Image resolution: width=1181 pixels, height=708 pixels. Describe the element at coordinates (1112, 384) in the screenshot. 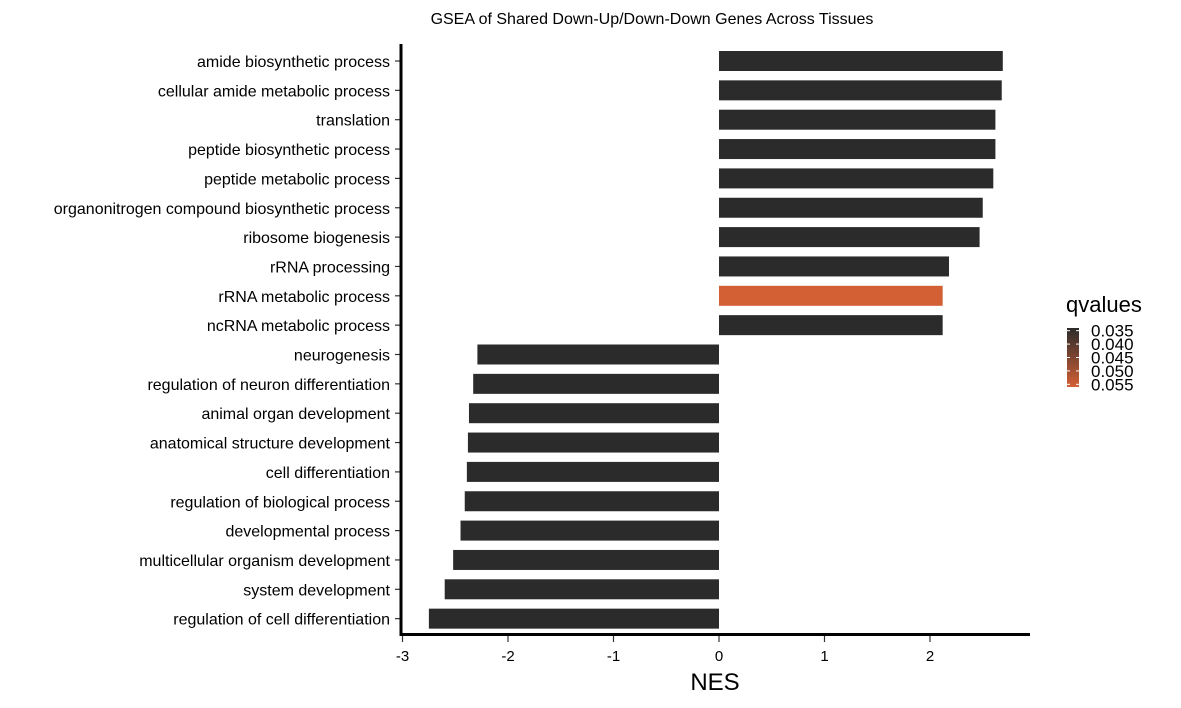

I see `legend-label: 0.055` at that location.